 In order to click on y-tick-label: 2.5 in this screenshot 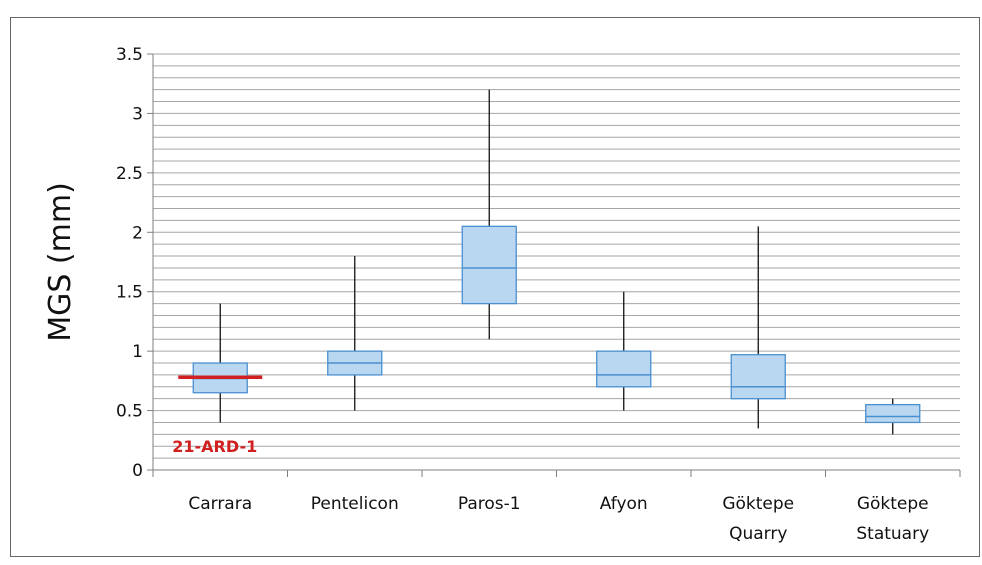, I will do `click(129, 174)`.